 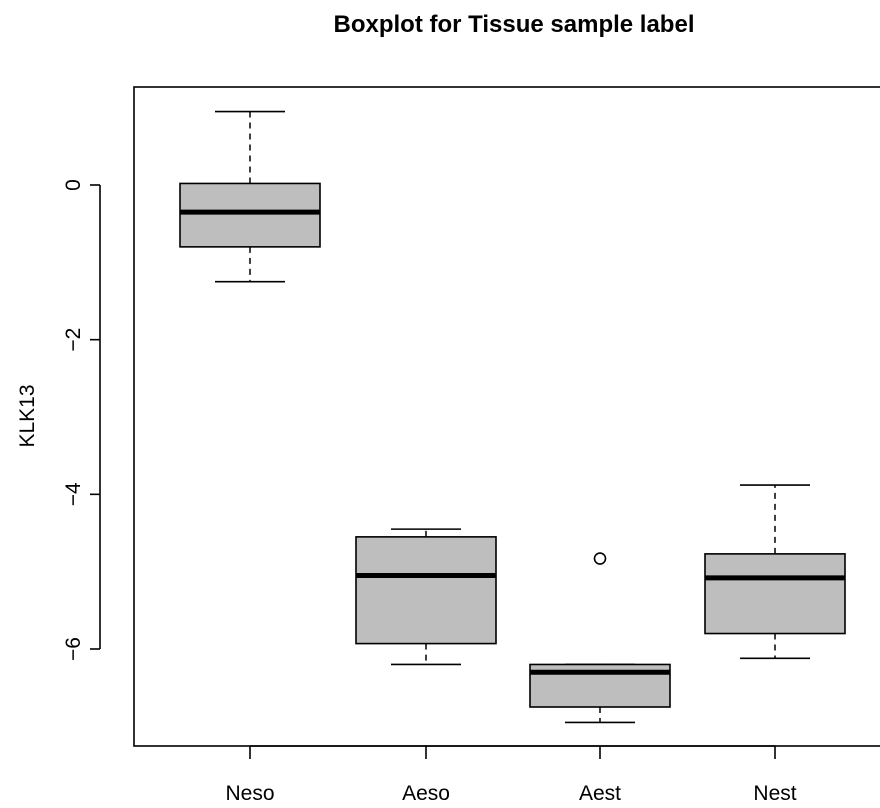 I want to click on x-tick-label: Neso, so click(x=249, y=793).